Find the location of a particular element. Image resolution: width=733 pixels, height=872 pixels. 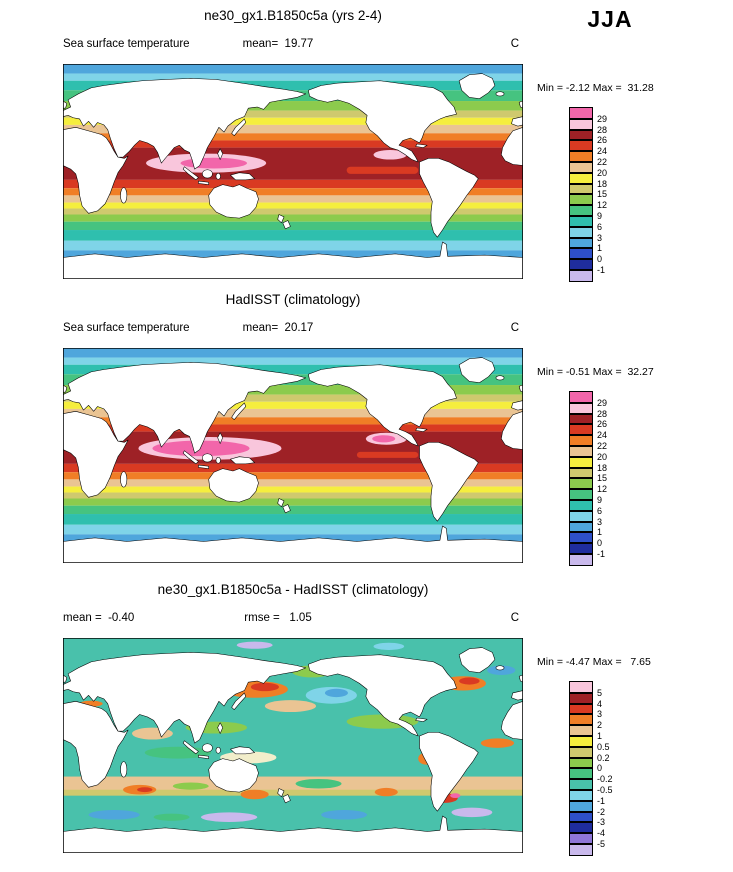

colorbar-tick-label: -3 is located at coordinates (601, 822).